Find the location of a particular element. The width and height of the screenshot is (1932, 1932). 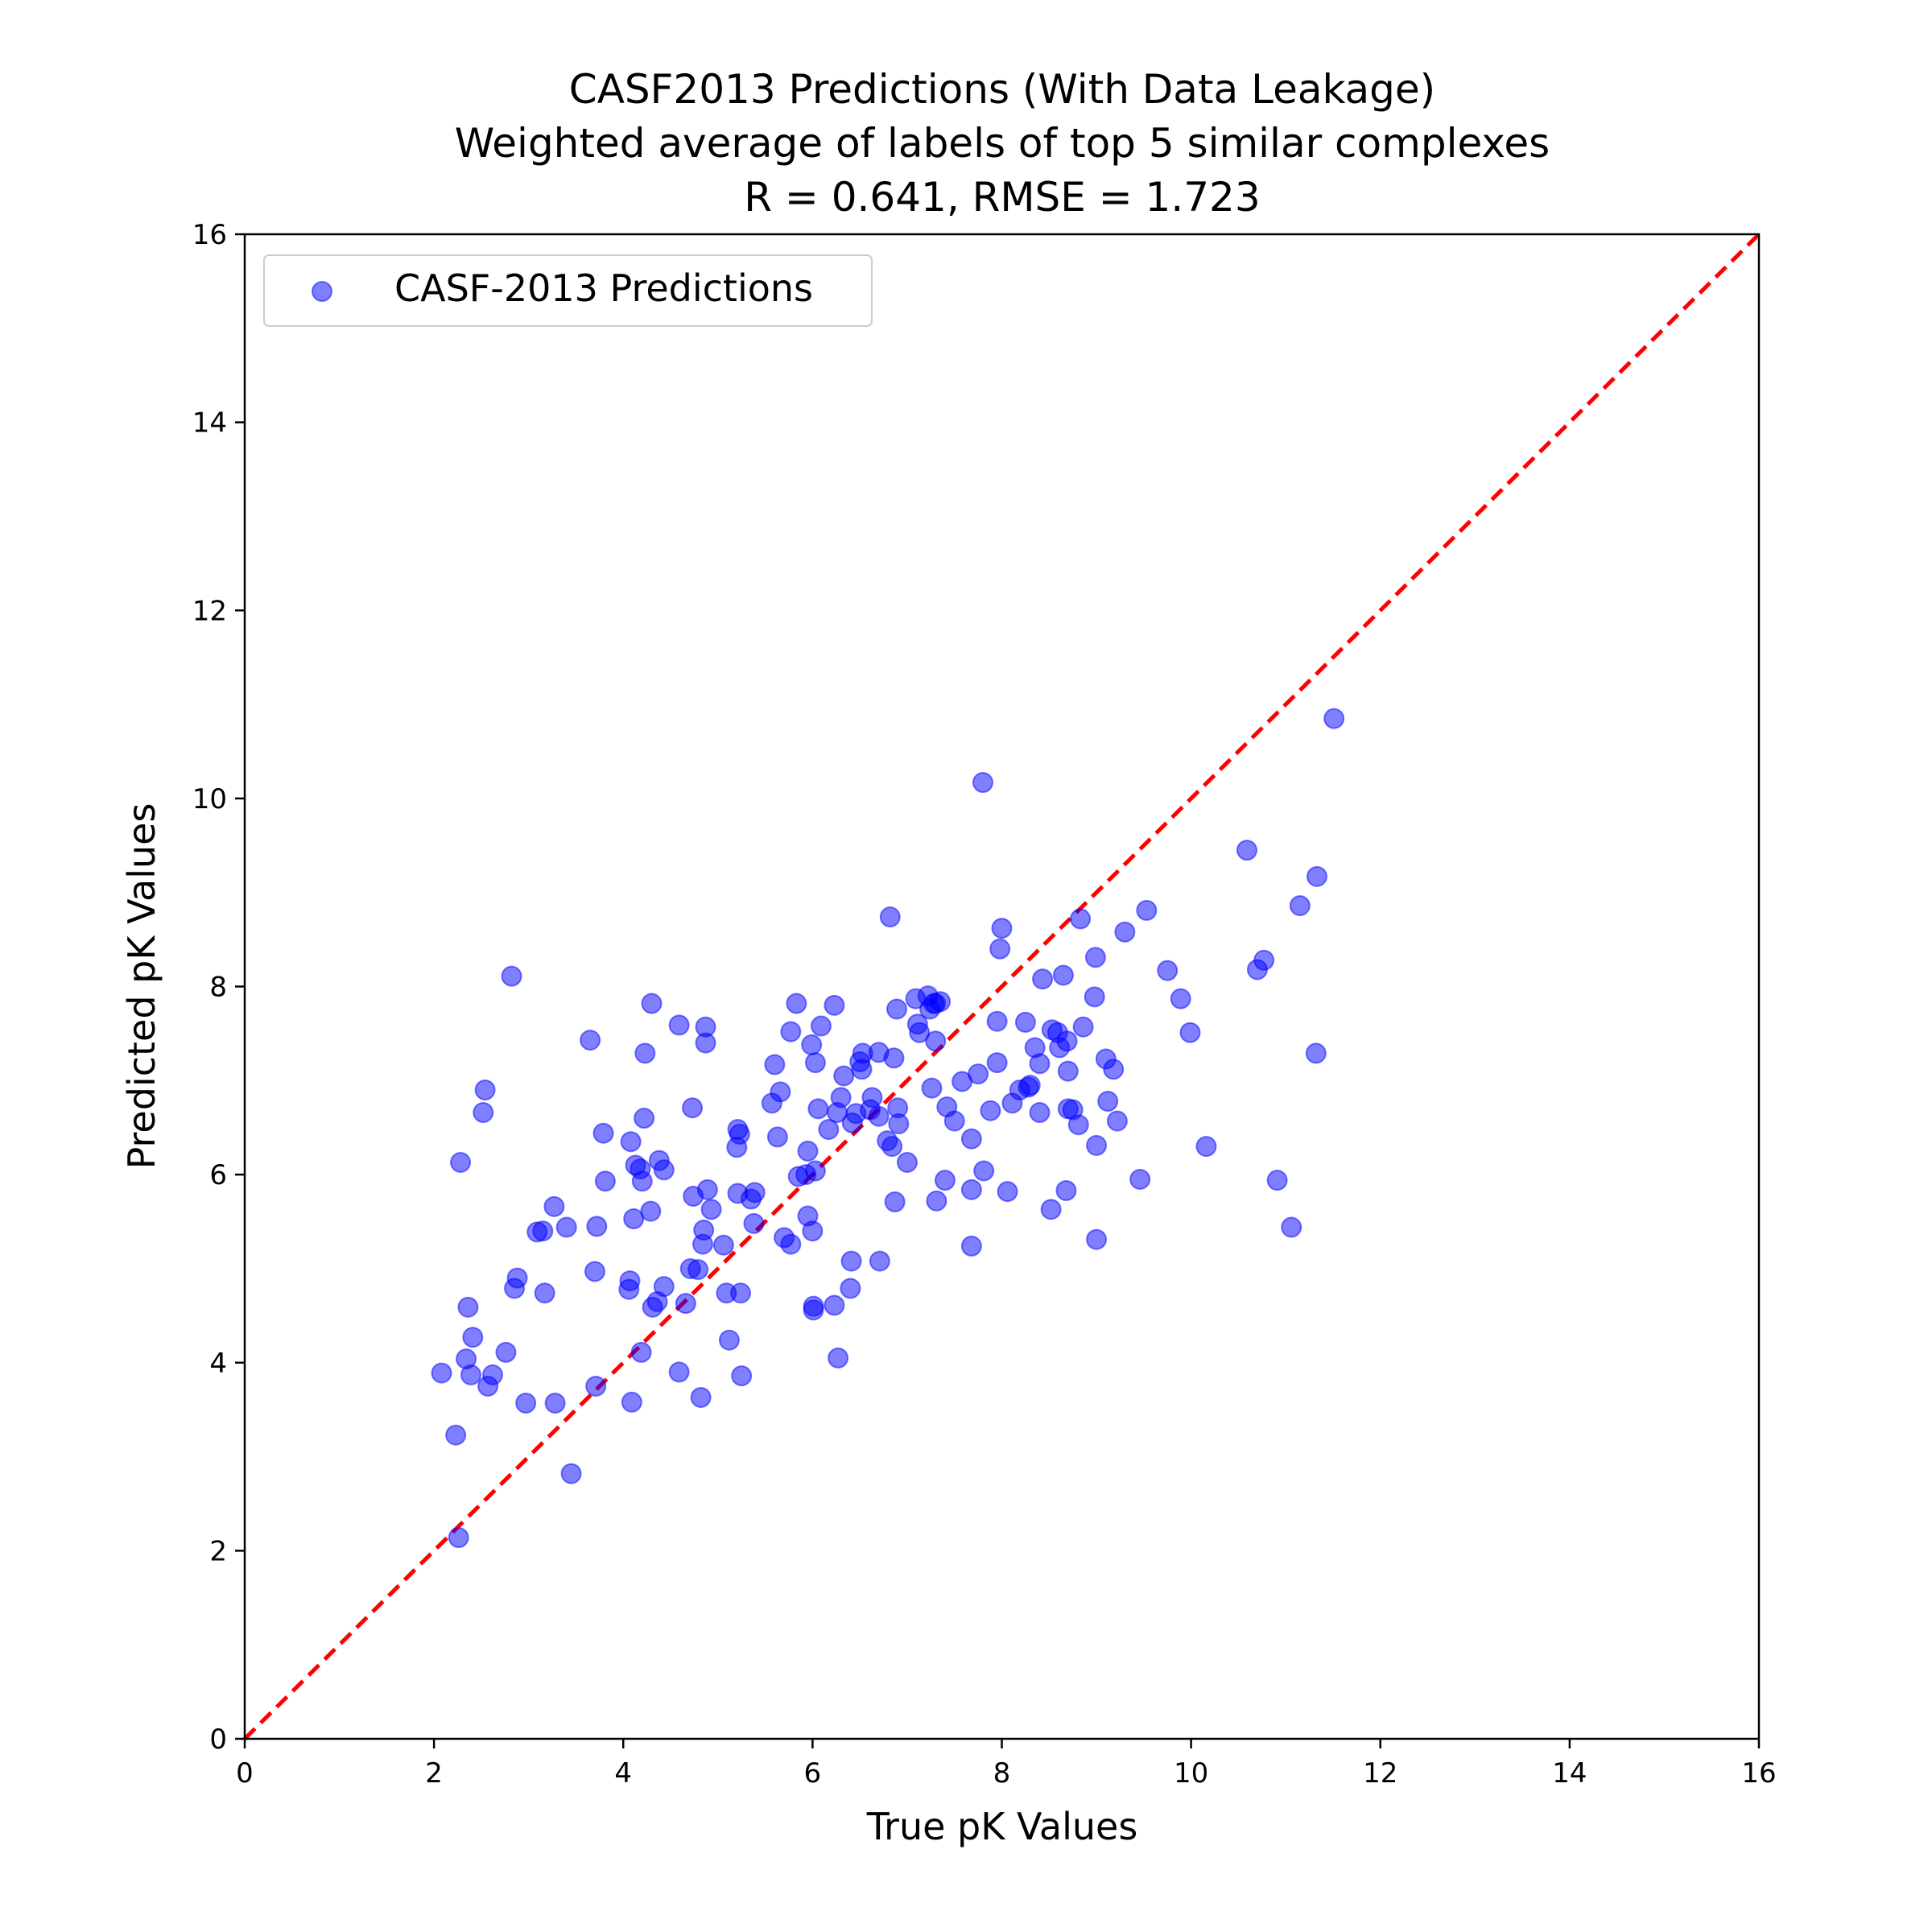

legend-label: CASF-2013 Predictions is located at coordinates (603, 288).